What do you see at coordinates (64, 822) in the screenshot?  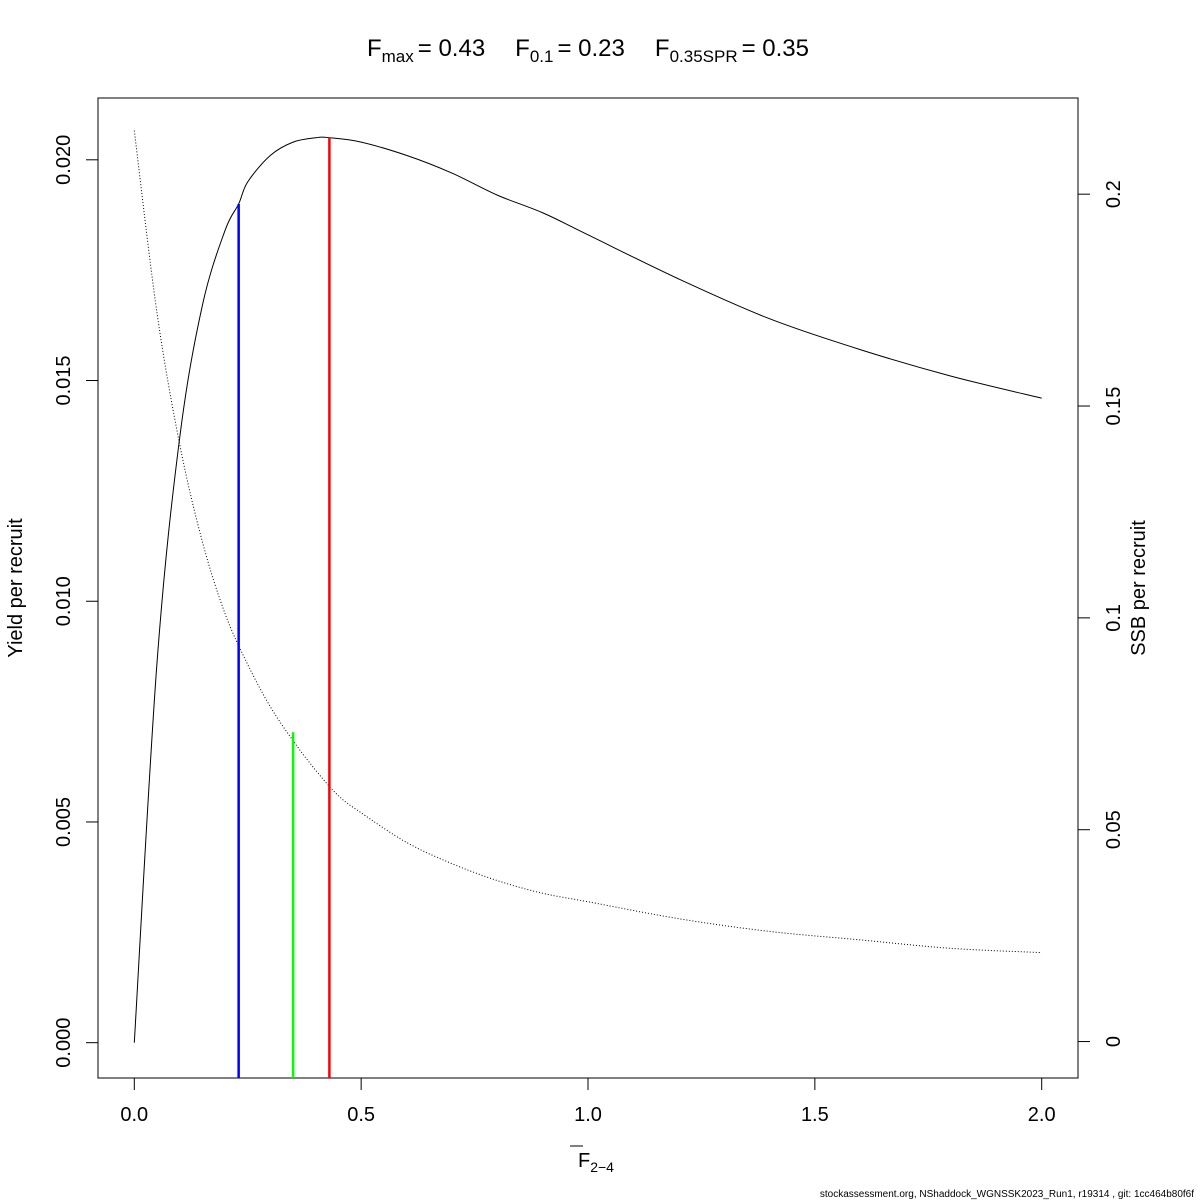 I see `y-left-tick-label: 0.005` at bounding box center [64, 822].